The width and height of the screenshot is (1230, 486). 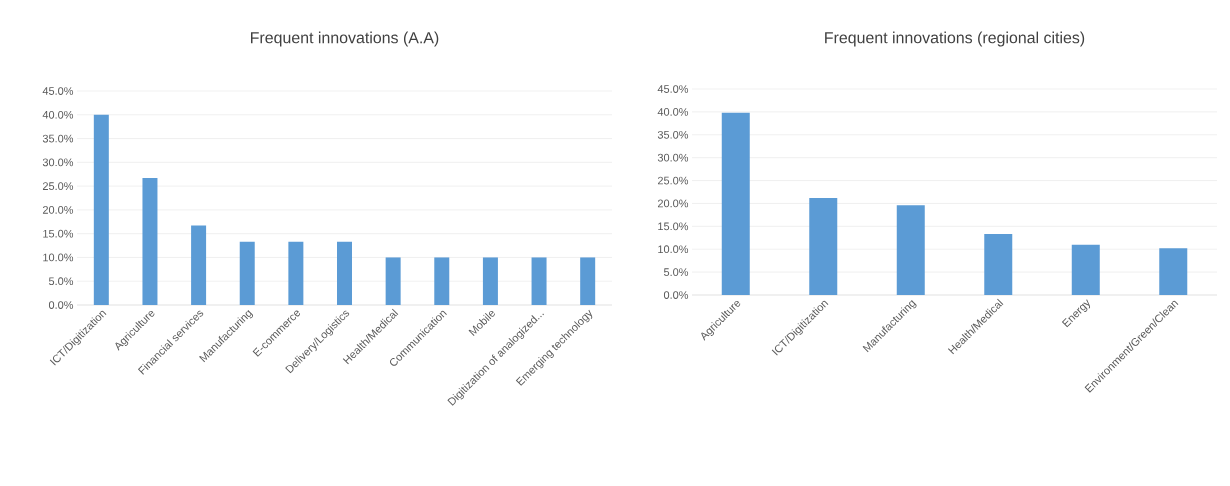 I want to click on chart-title: Frequent innovations (regional cities), so click(x=955, y=39).